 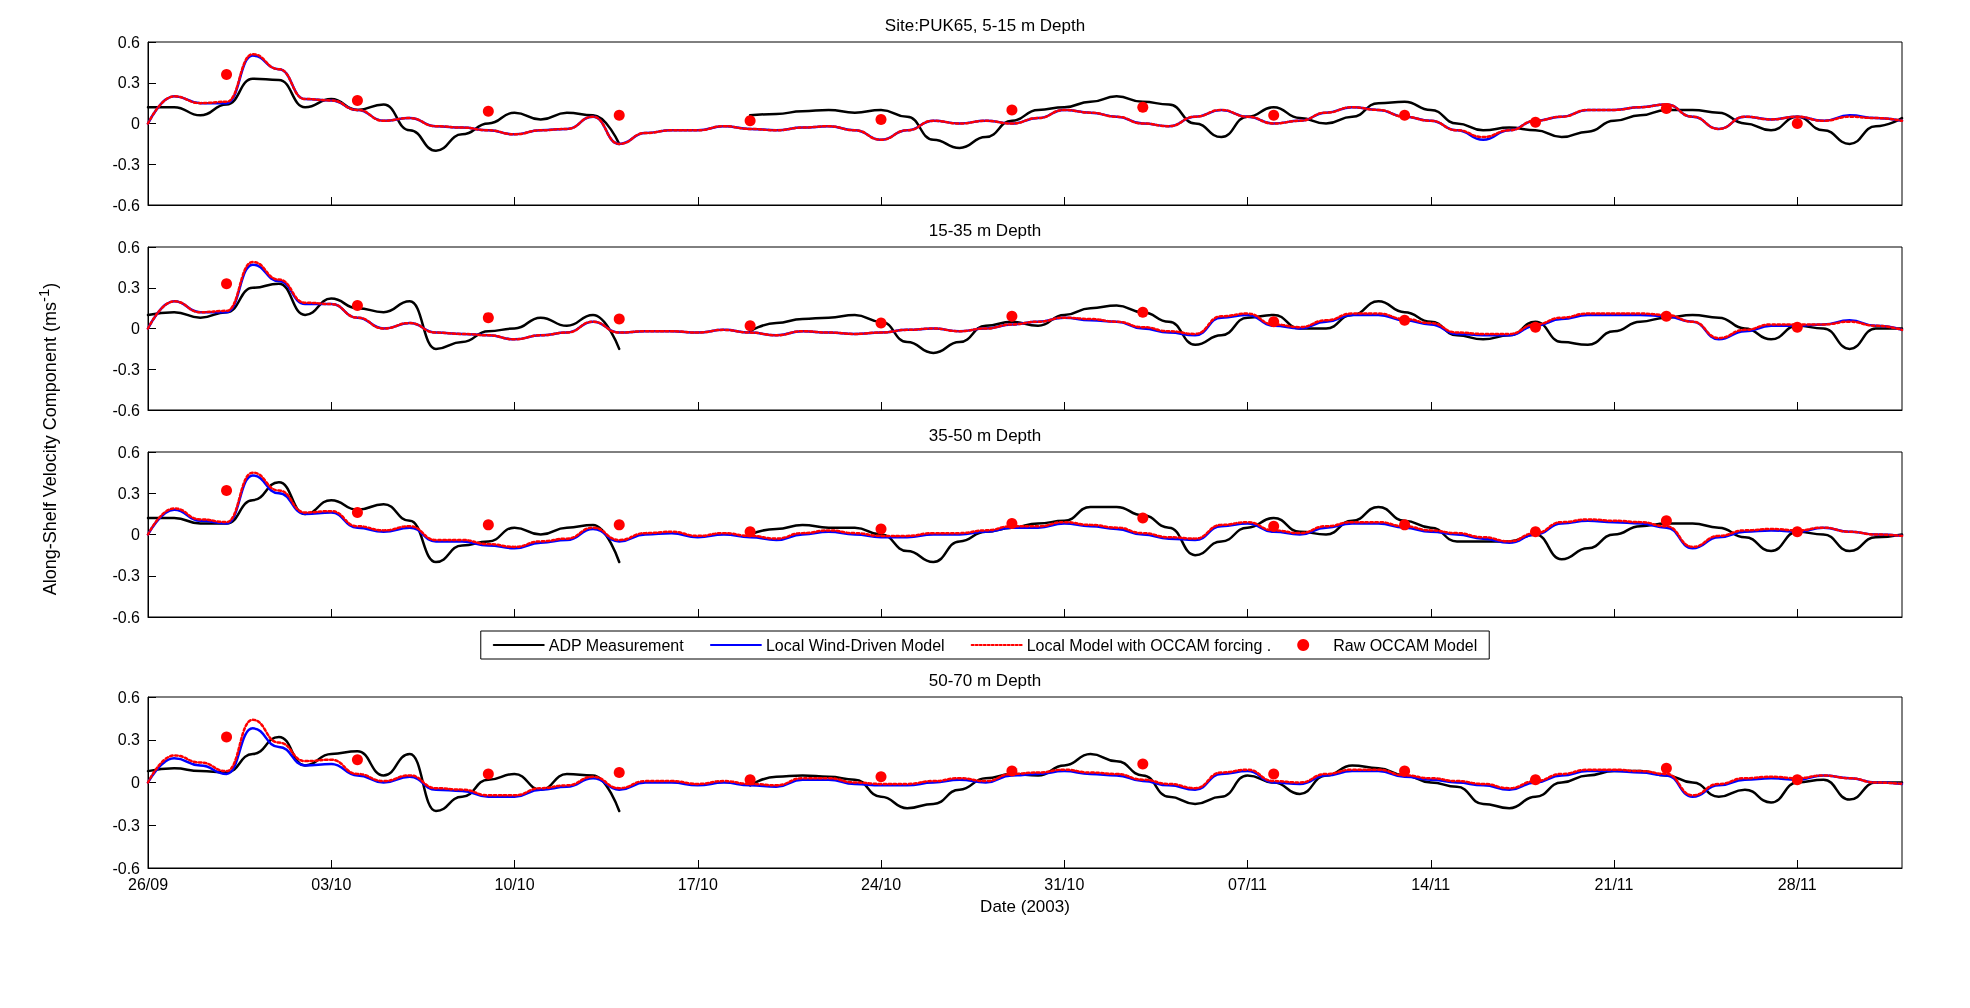 I want to click on chart-title: Site:PUK65, 5-15 m Depth, so click(x=985, y=25).